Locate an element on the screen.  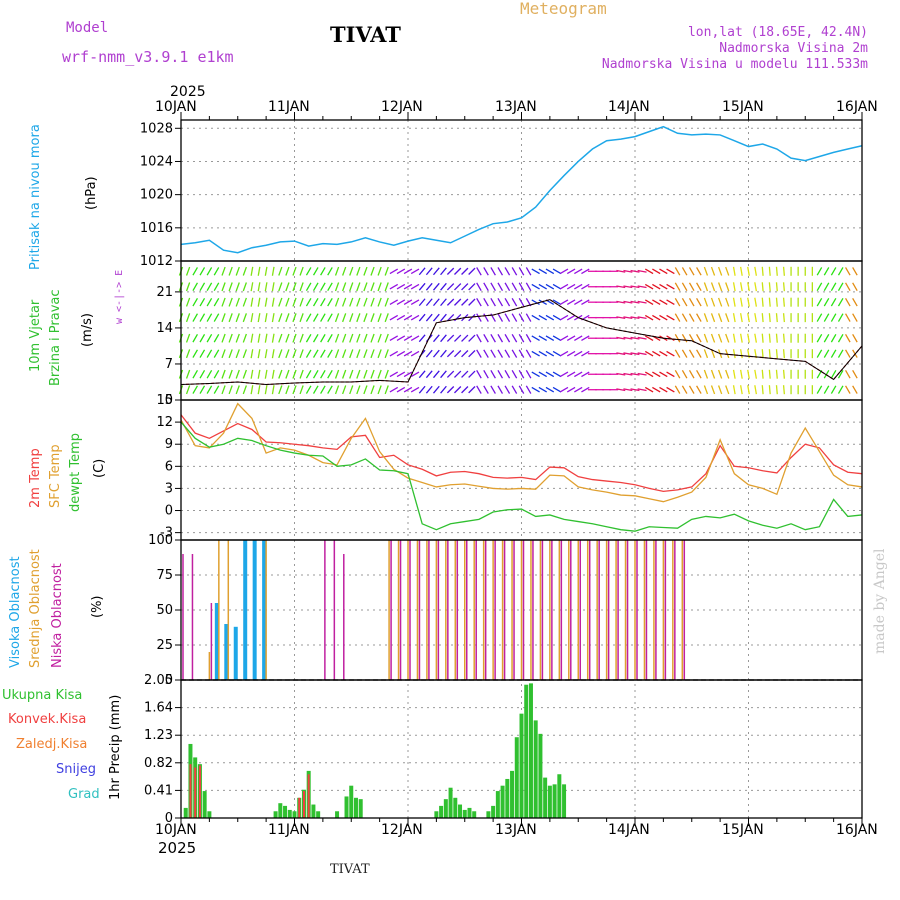
bottom-date-3: 13JAN is located at coordinates (516, 830).